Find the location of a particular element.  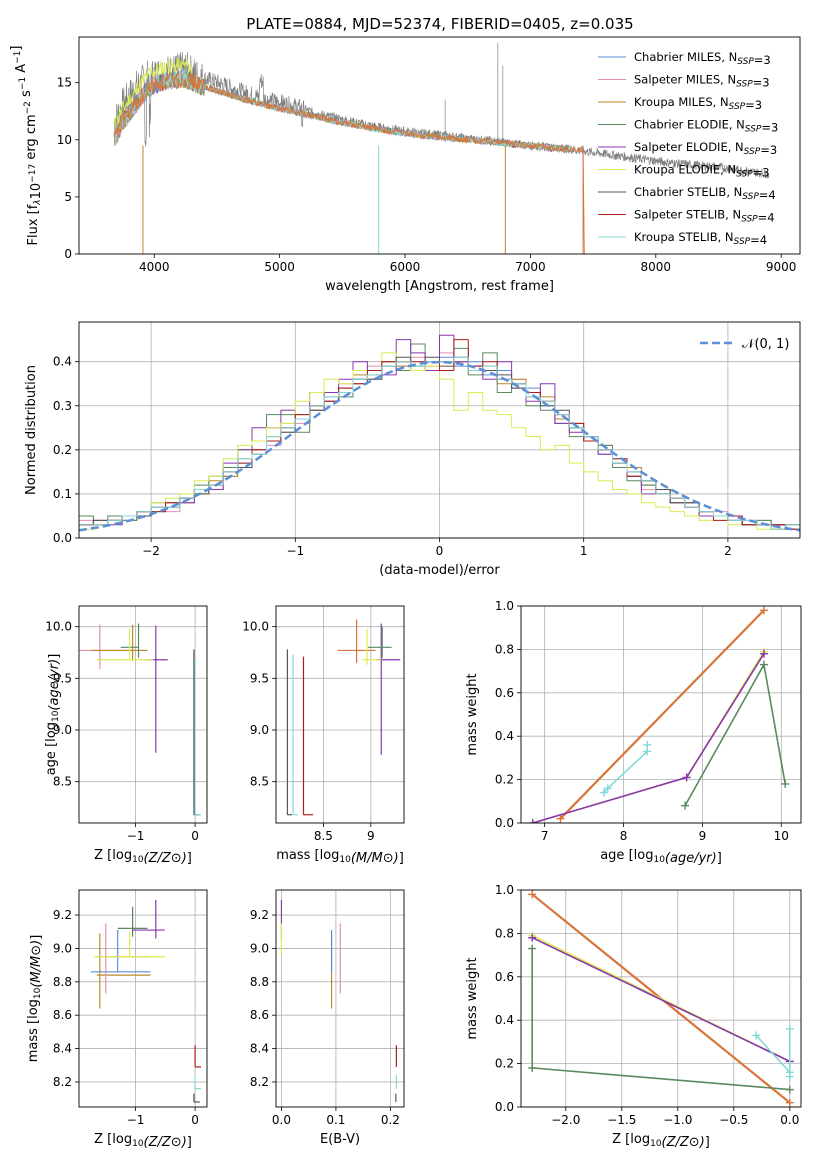

x-tick-label: 10 is located at coordinates (781, 836).